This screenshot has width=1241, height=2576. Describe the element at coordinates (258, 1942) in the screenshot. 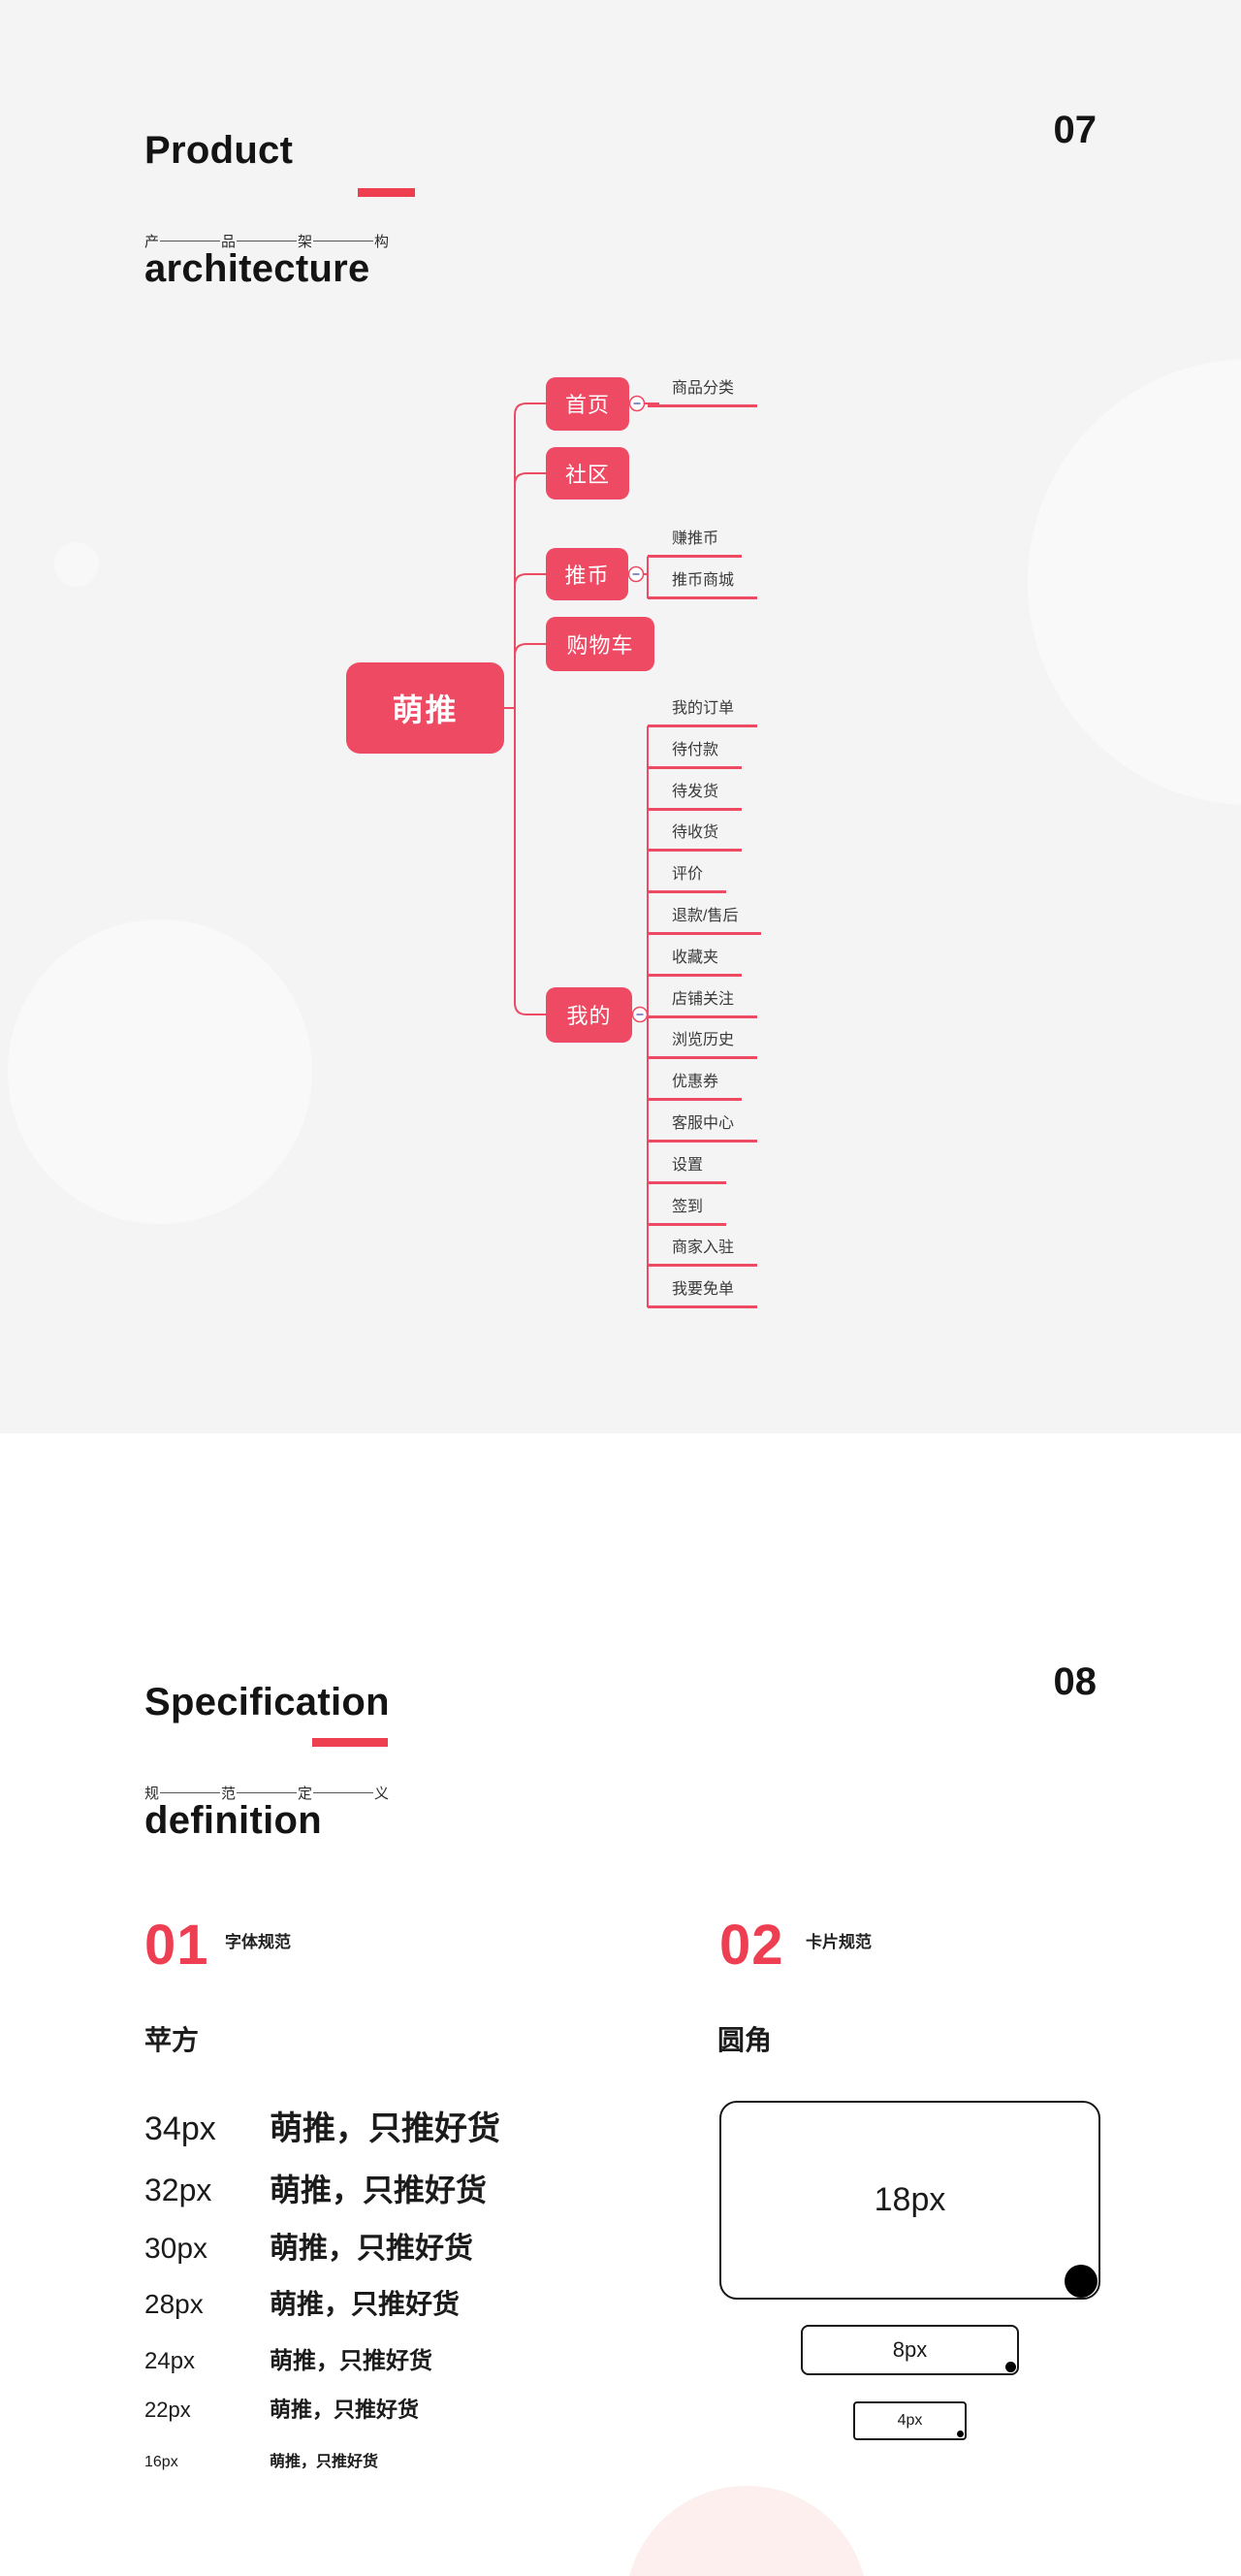

I see `font-spec-label: 字体规范` at that location.